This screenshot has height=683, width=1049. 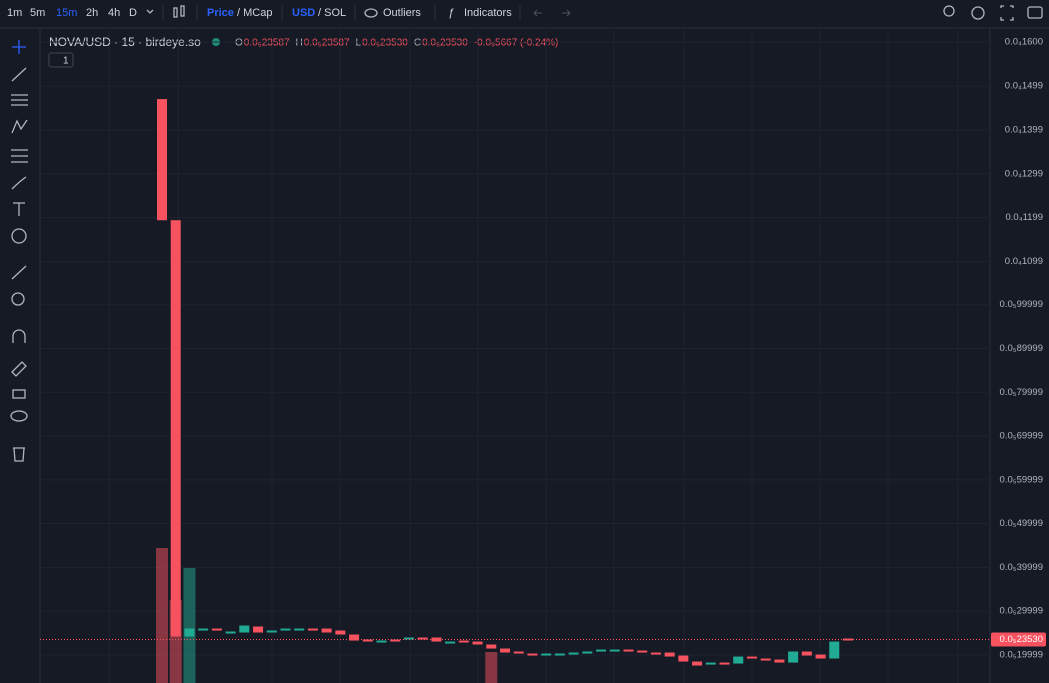 What do you see at coordinates (332, 13) in the screenshot?
I see `sol-toggle: / SOL` at bounding box center [332, 13].